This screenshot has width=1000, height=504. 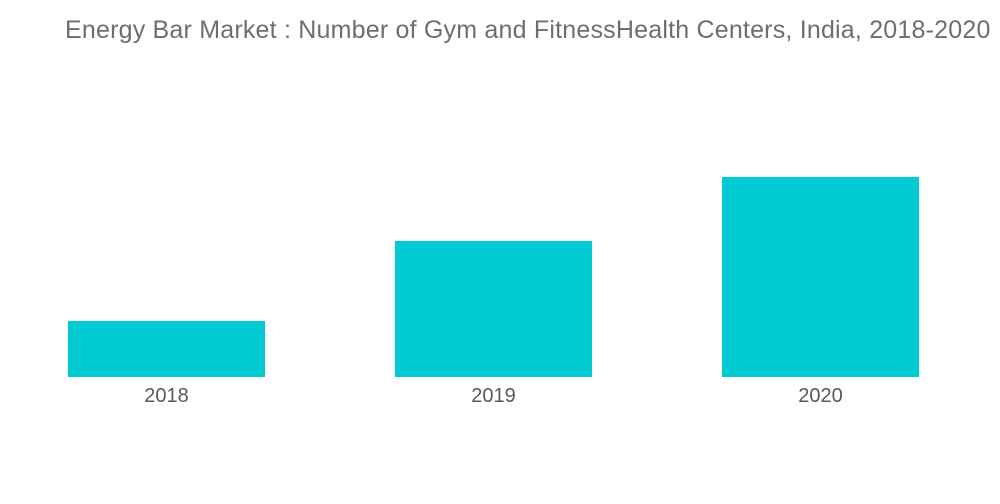 I want to click on bar-2020, so click(x=820, y=277).